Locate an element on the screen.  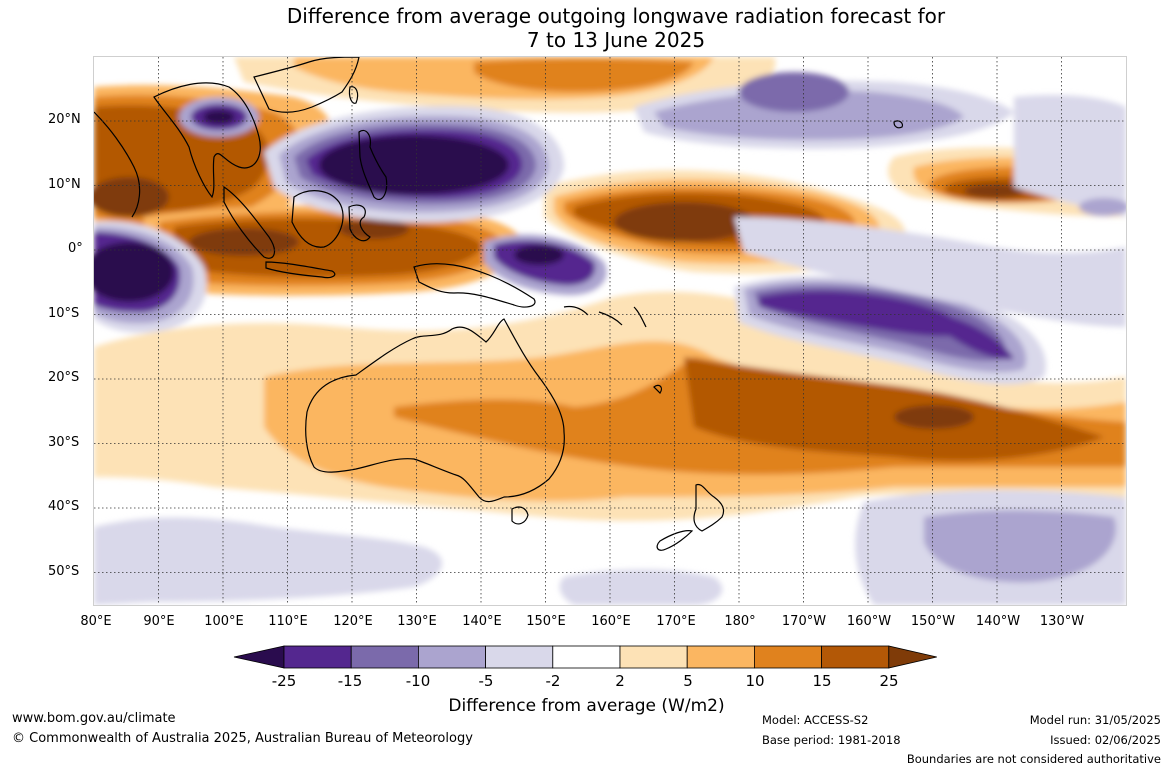
footer-issued: Issued: 02/06/2025 is located at coordinates (1105, 740).